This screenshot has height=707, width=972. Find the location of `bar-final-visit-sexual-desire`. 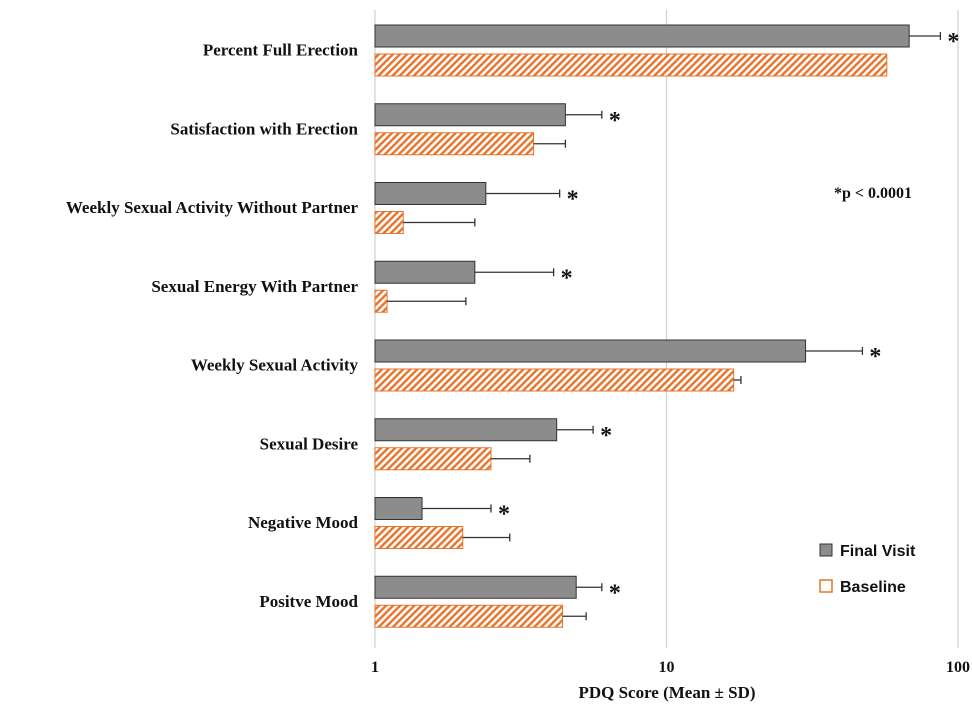

bar-final-visit-sexual-desire is located at coordinates (466, 430).